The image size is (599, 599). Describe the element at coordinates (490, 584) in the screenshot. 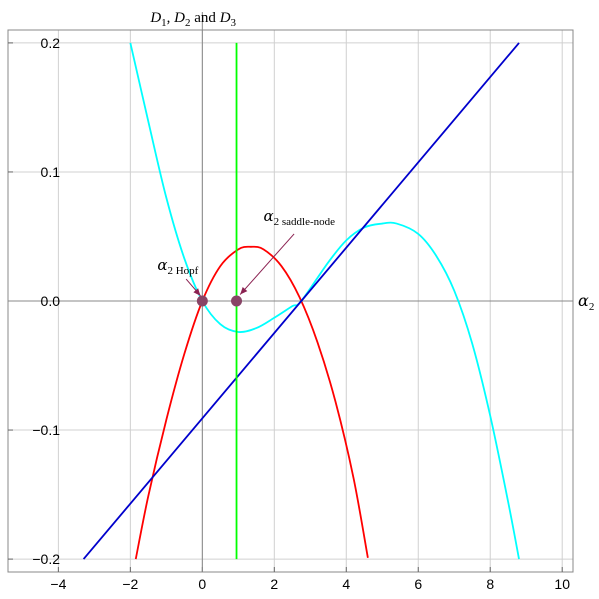

I see `x-tick-label: 8` at that location.